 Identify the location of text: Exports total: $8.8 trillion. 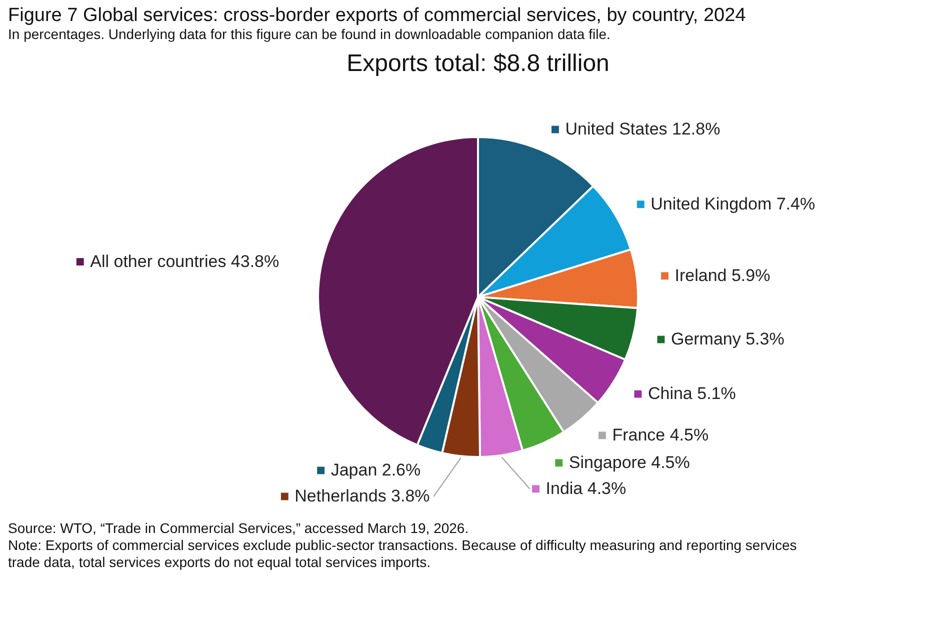
(478, 63).